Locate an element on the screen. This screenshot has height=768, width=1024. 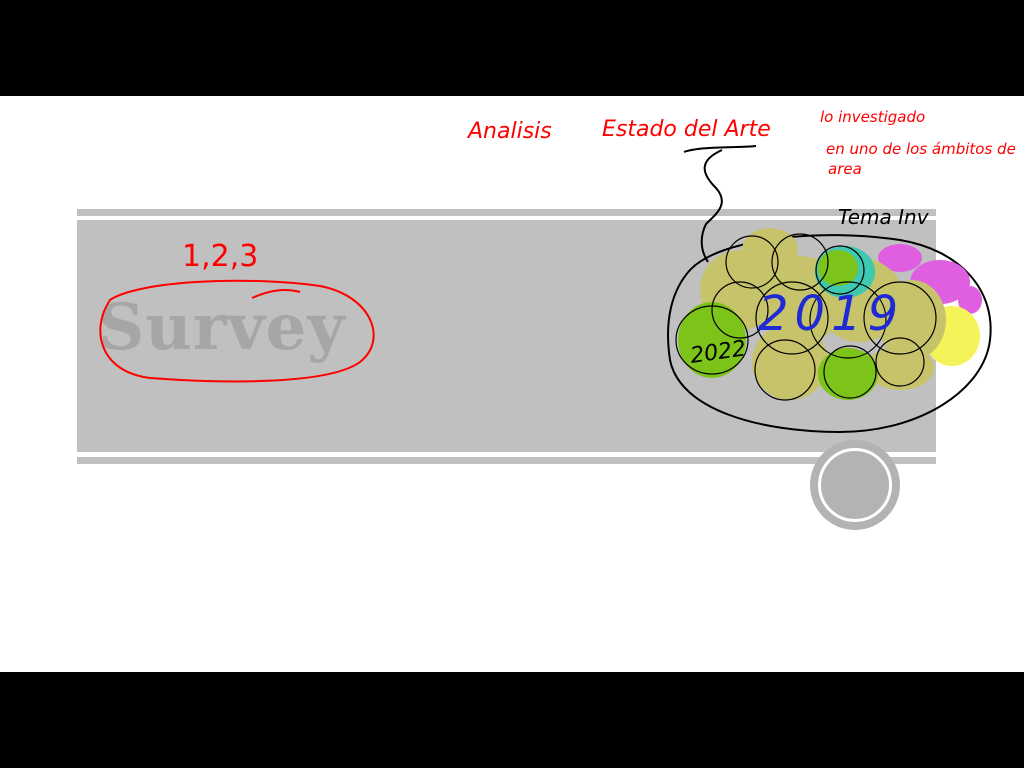
cluster-outline is located at coordinates (829, 334).